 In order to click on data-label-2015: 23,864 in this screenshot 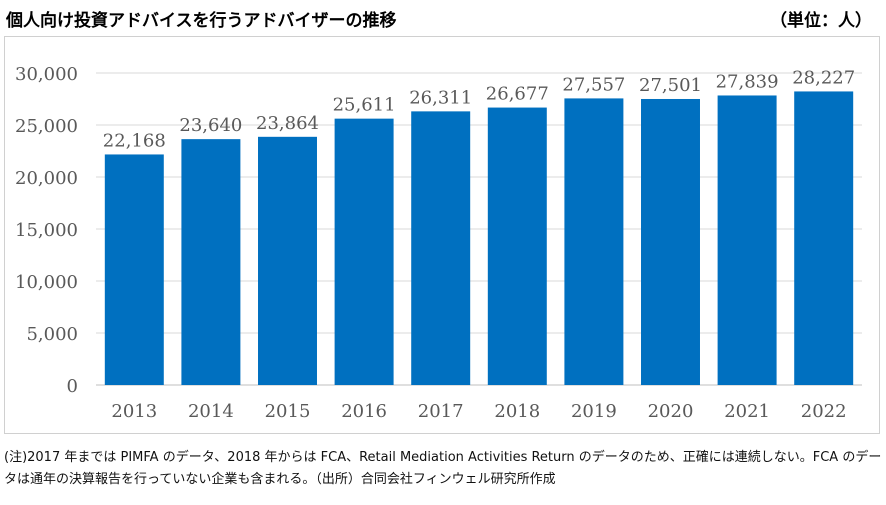, I will do `click(287, 123)`.